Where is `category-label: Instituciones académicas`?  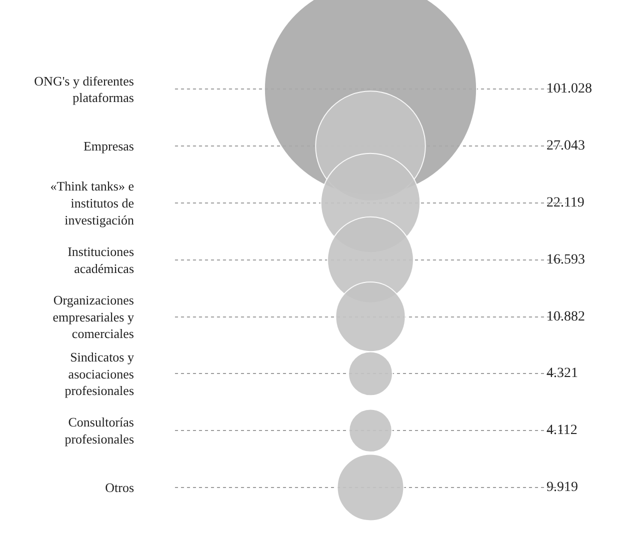
category-label: Instituciones académicas is located at coordinates (101, 260).